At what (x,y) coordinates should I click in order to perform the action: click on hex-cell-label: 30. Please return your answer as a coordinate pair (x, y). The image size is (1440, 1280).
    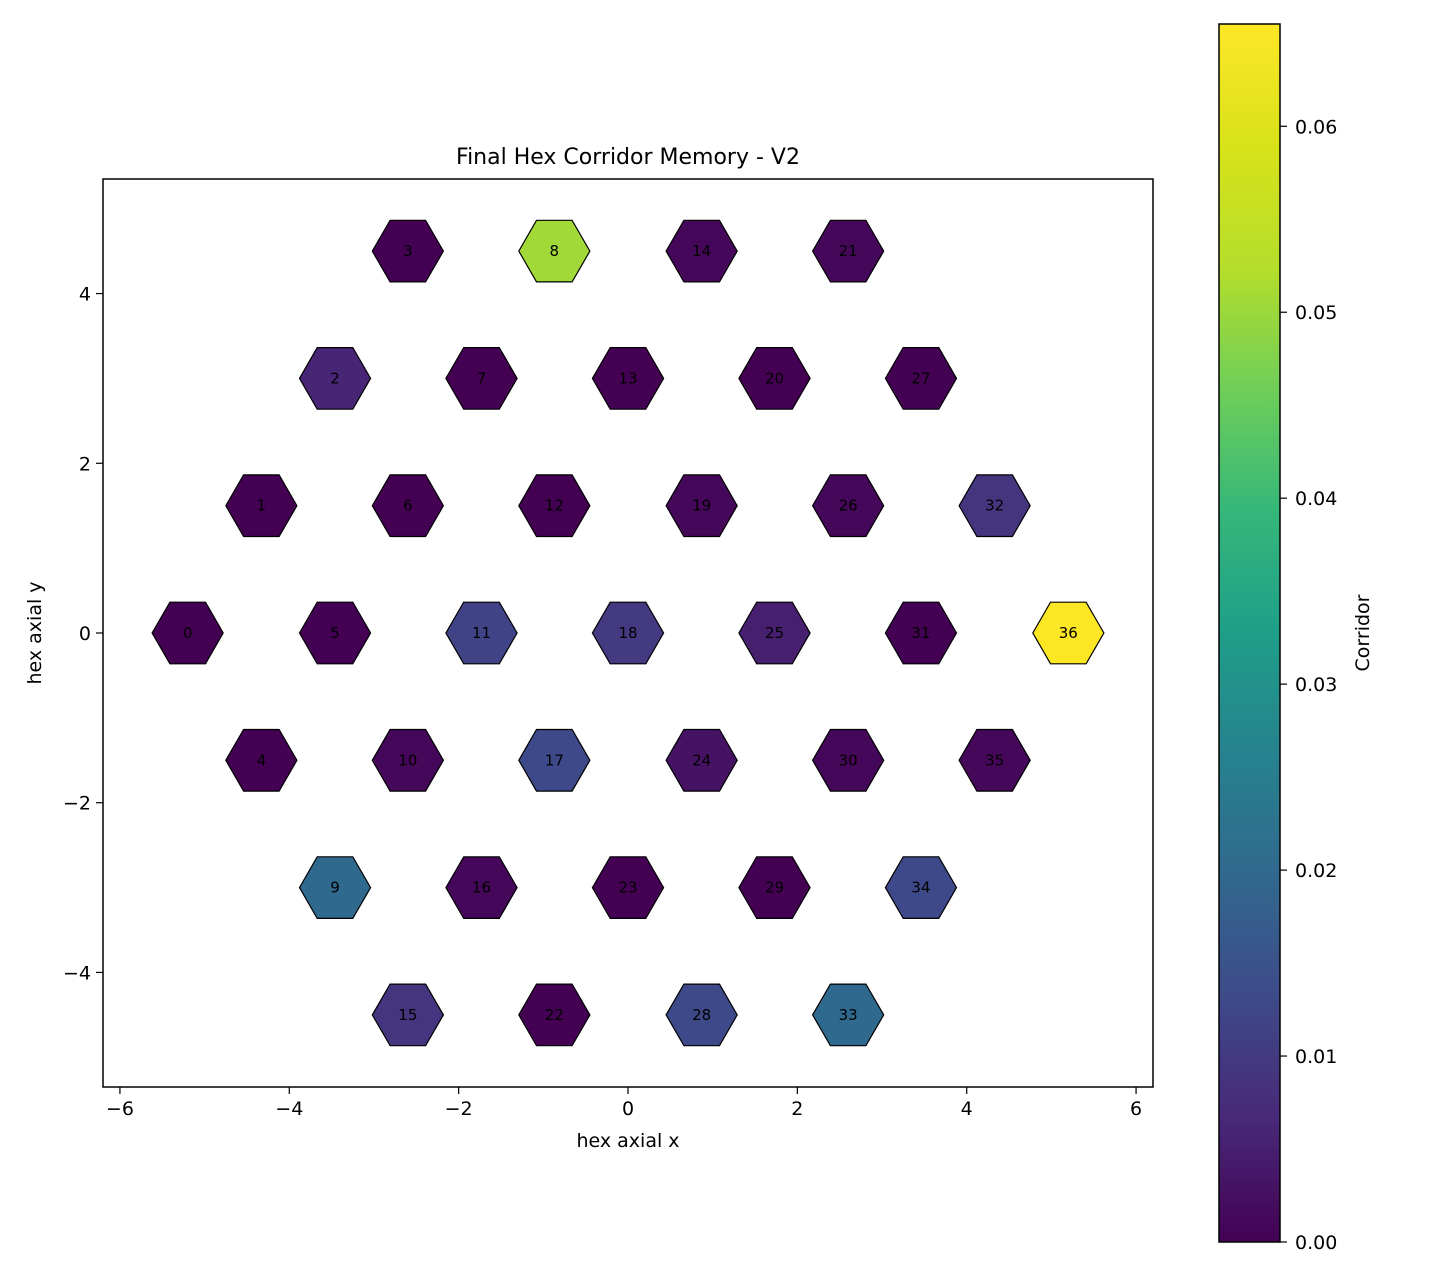
    Looking at the image, I should click on (848, 760).